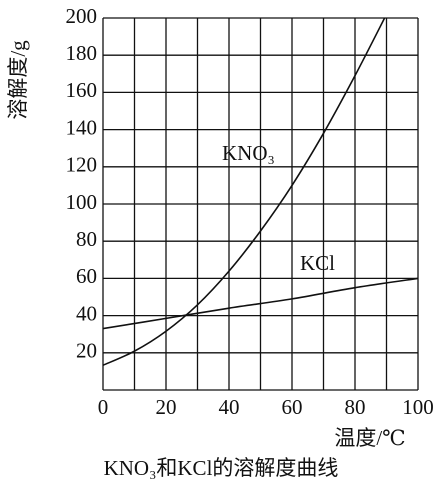  Describe the element at coordinates (86, 276) in the screenshot. I see `y-tick-label: 60` at that location.